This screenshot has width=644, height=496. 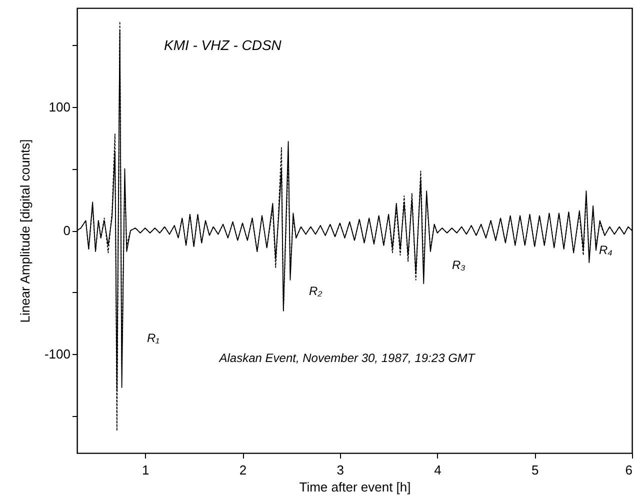 What do you see at coordinates (606, 250) in the screenshot?
I see `annotation: R₄` at bounding box center [606, 250].